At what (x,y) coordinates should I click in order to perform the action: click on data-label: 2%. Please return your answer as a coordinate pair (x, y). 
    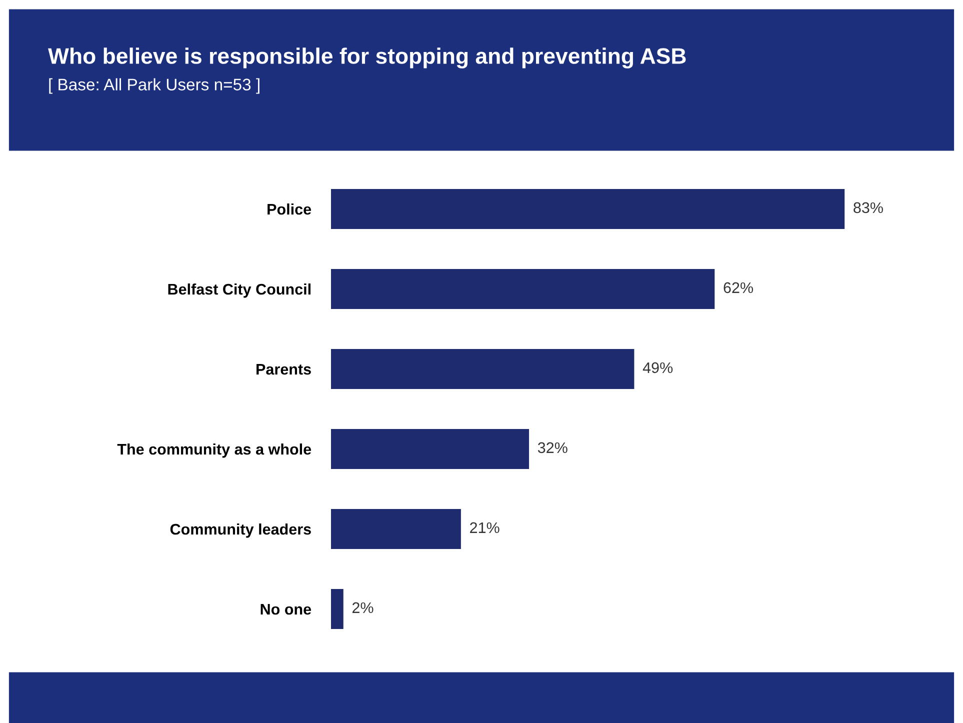
    Looking at the image, I should click on (363, 608).